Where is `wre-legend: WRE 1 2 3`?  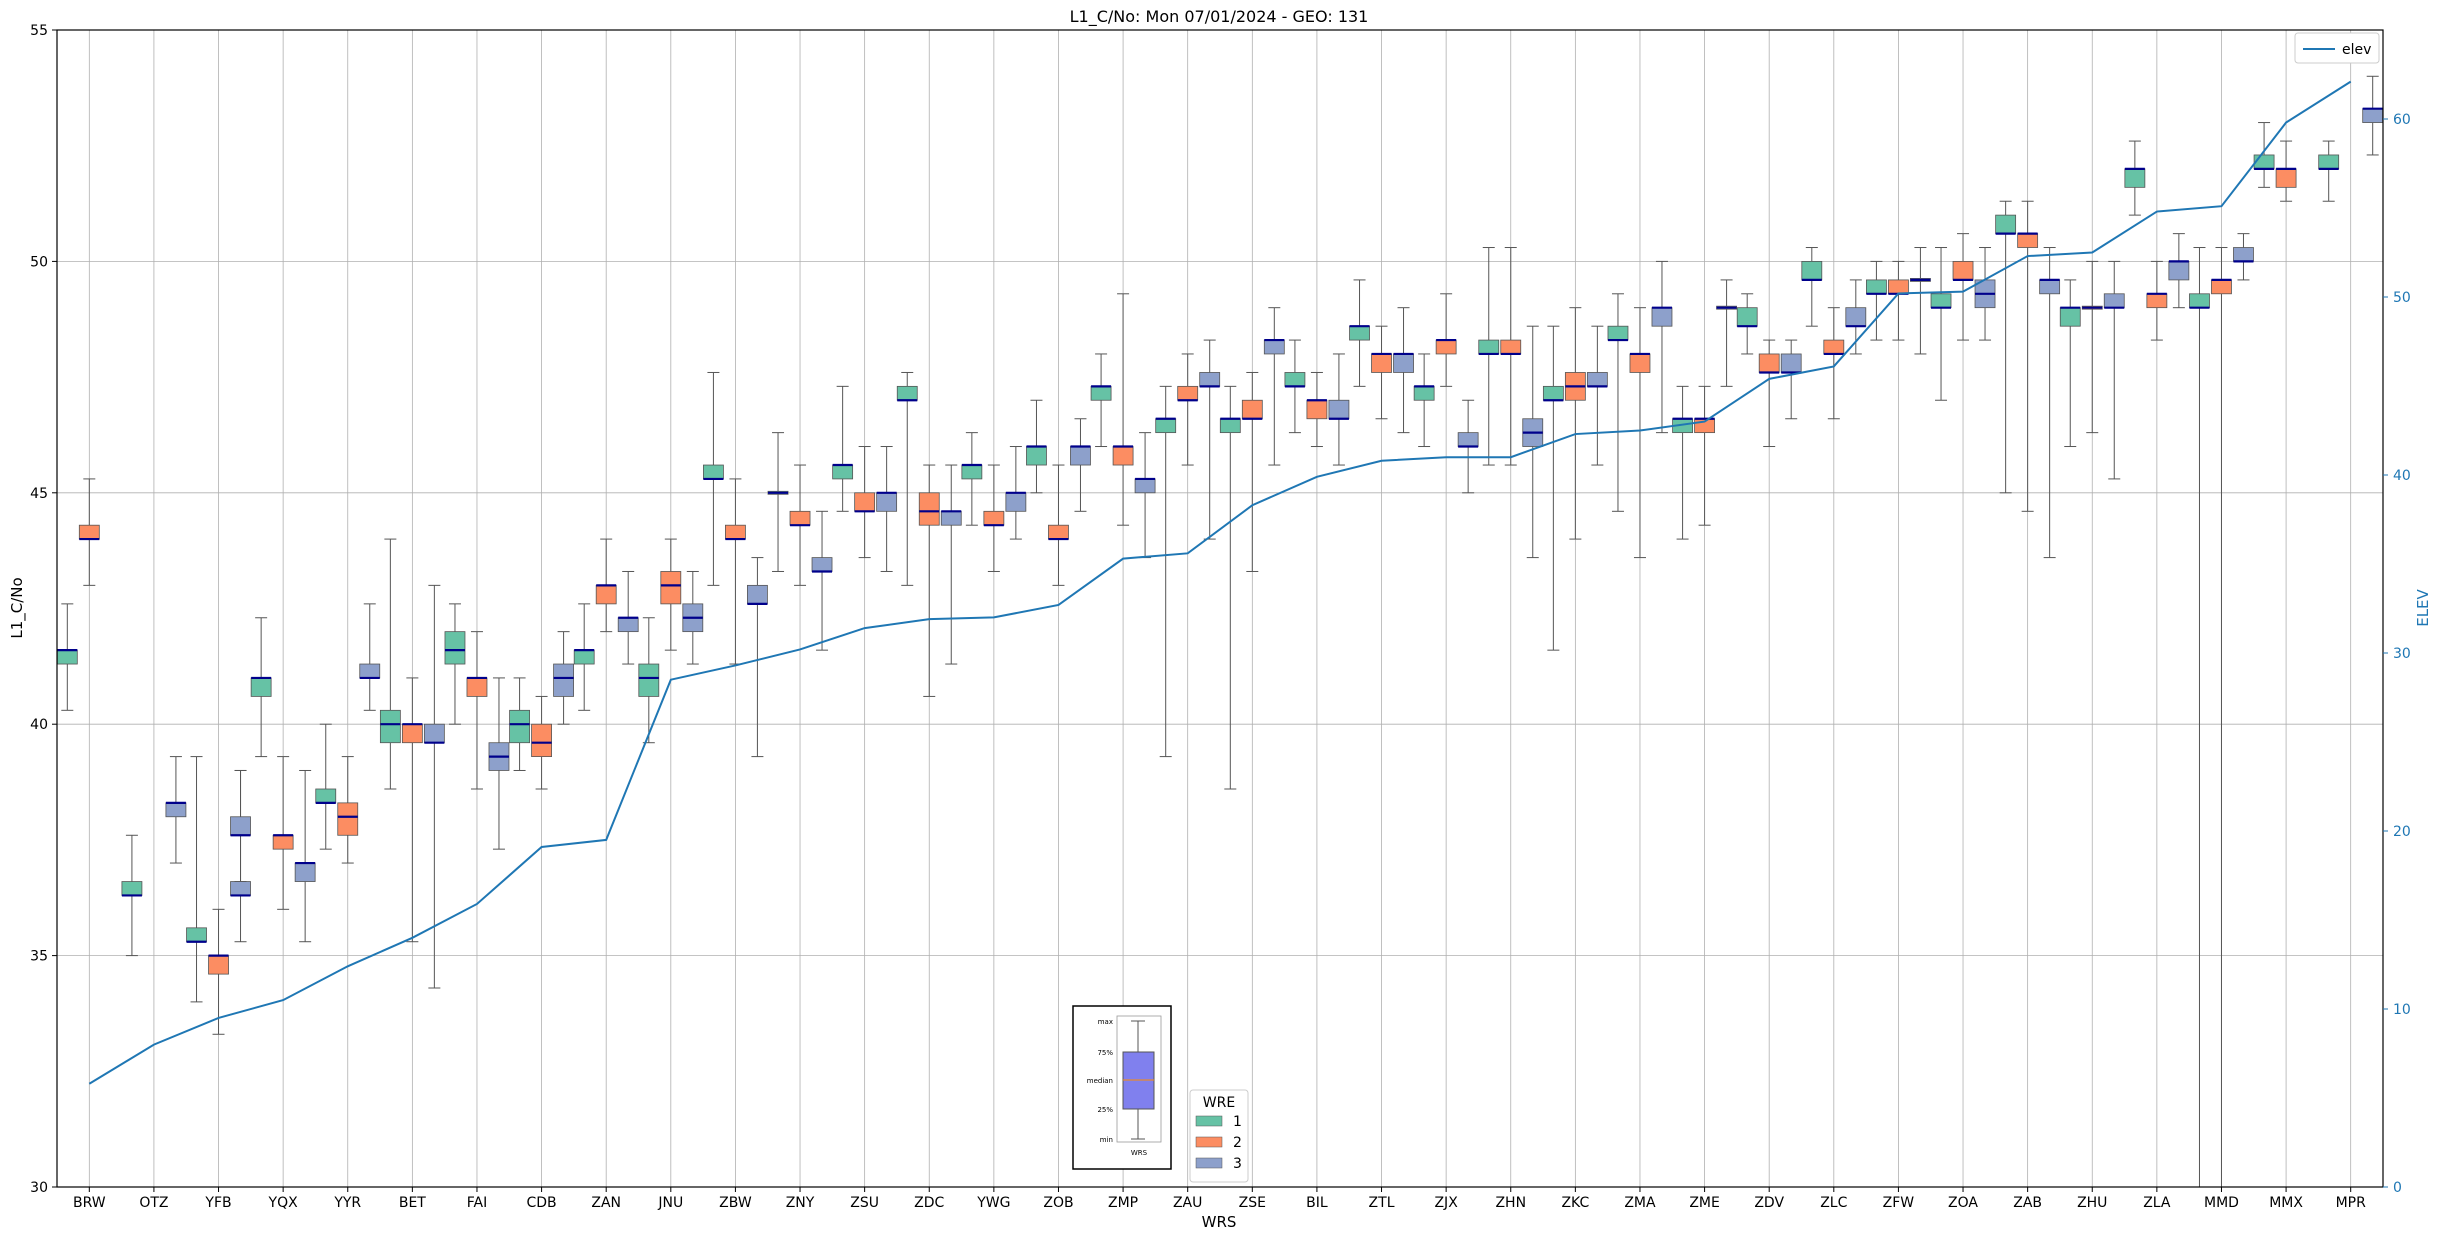 wre-legend: WRE 1 2 3 is located at coordinates (1219, 1136).